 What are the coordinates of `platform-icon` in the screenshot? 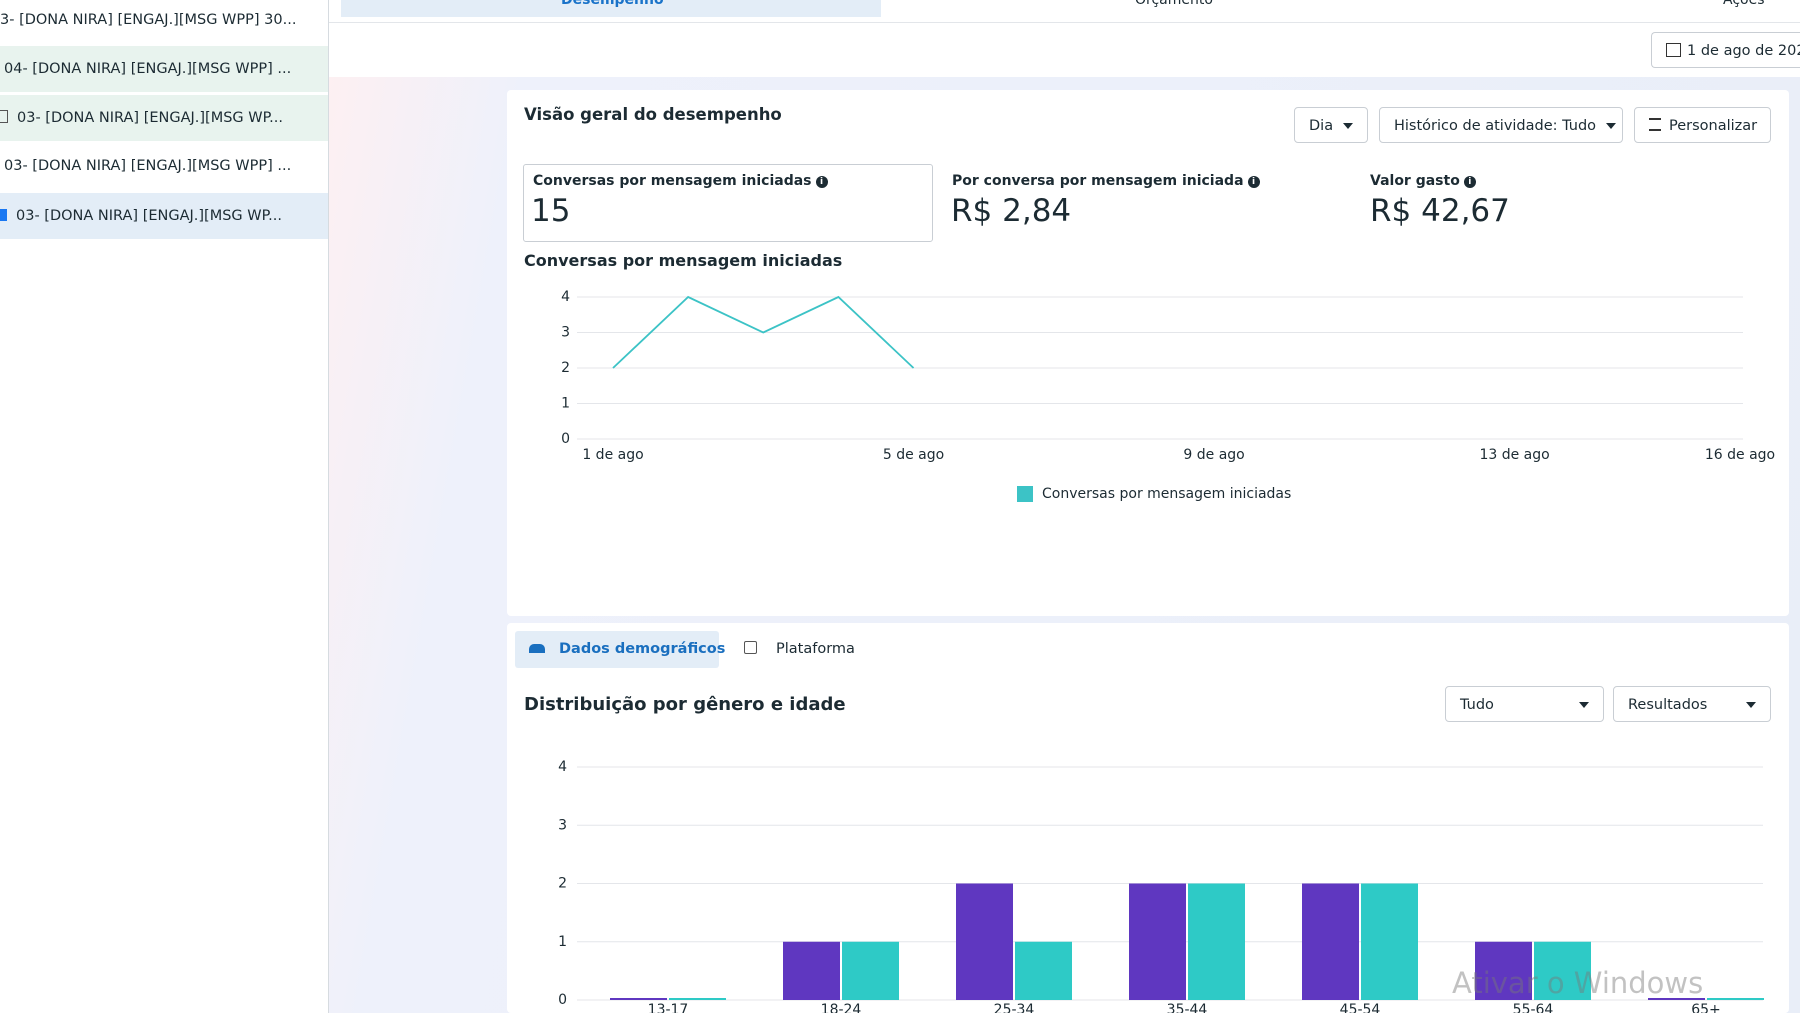 It's located at (750, 647).